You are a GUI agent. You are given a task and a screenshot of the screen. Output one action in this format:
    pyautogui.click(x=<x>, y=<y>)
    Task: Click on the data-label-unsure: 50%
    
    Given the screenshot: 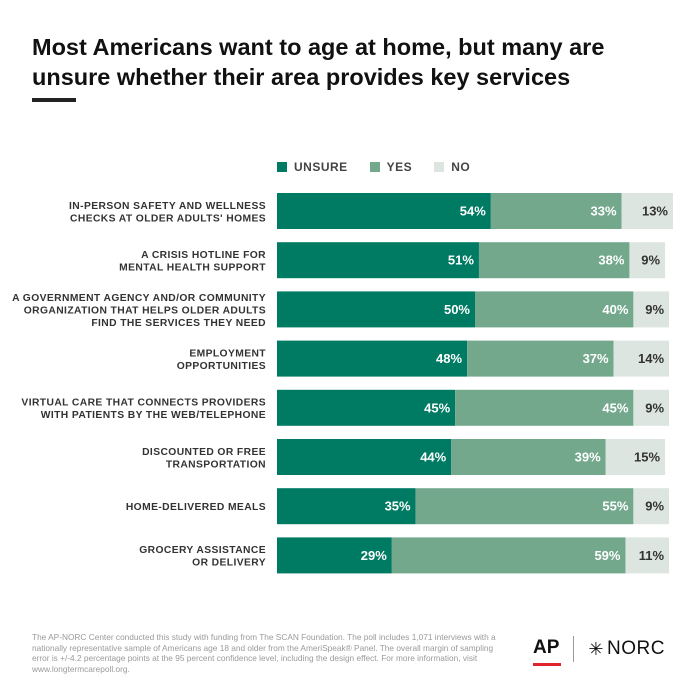 What is the action you would take?
    pyautogui.click(x=457, y=309)
    